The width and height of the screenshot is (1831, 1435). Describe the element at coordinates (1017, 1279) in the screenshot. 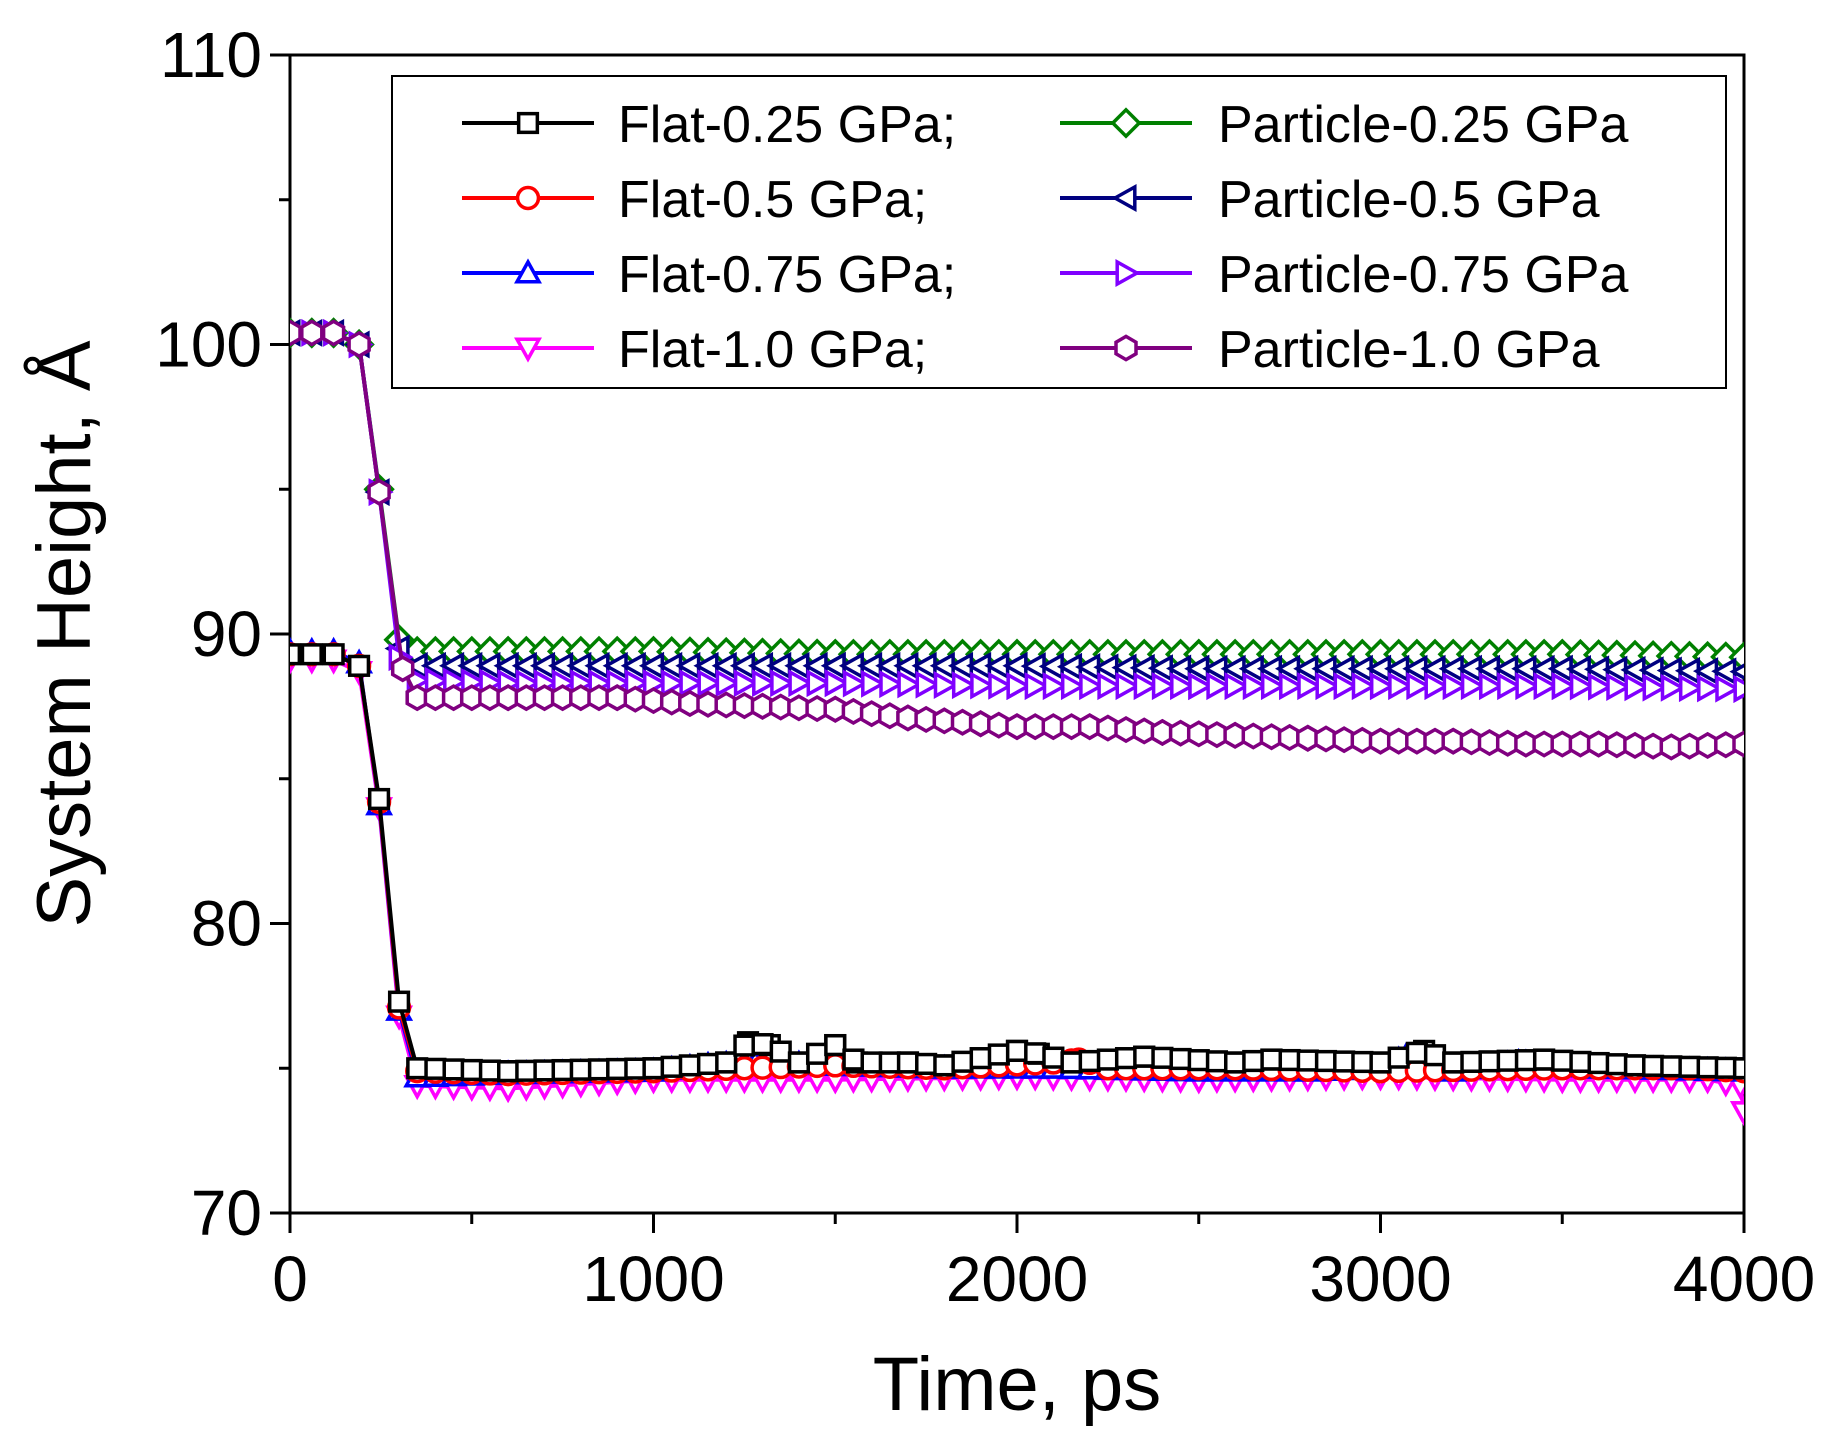

I see `x-tick-label: 2000` at that location.